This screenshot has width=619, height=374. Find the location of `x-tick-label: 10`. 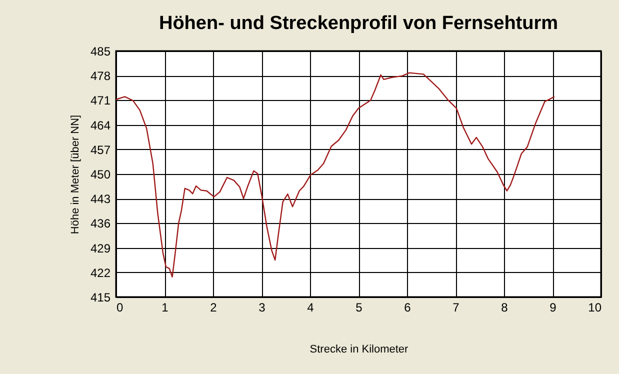

x-tick-label: 10 is located at coordinates (595, 307).